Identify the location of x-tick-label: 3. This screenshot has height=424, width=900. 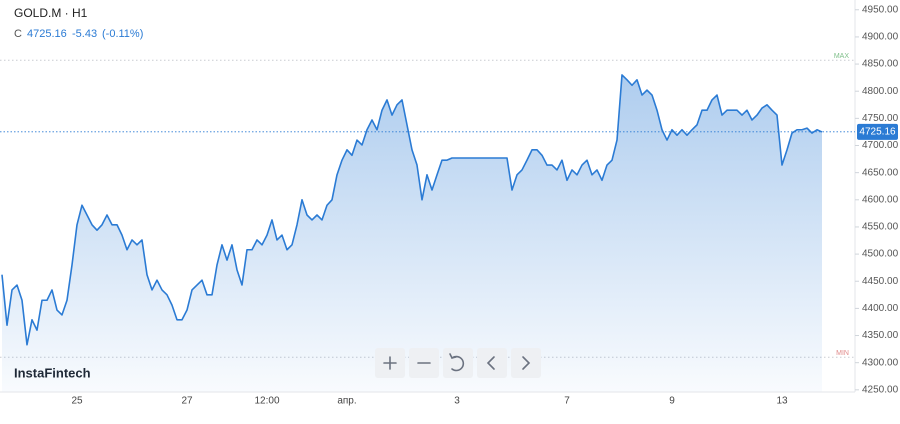
(457, 401).